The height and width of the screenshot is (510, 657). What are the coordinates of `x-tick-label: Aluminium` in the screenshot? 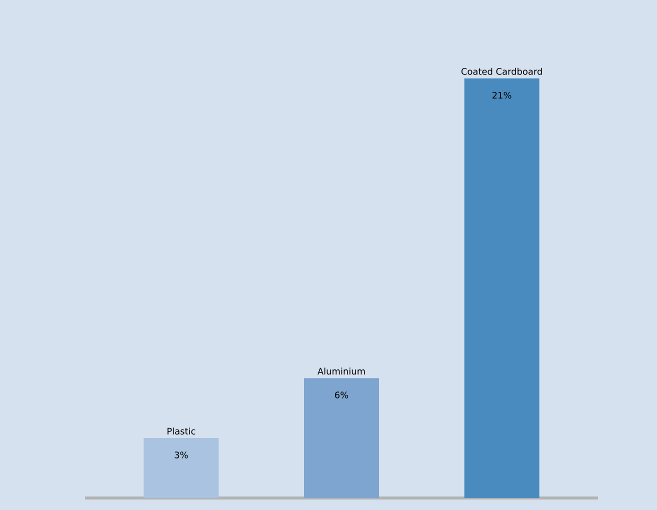 It's located at (341, 371).